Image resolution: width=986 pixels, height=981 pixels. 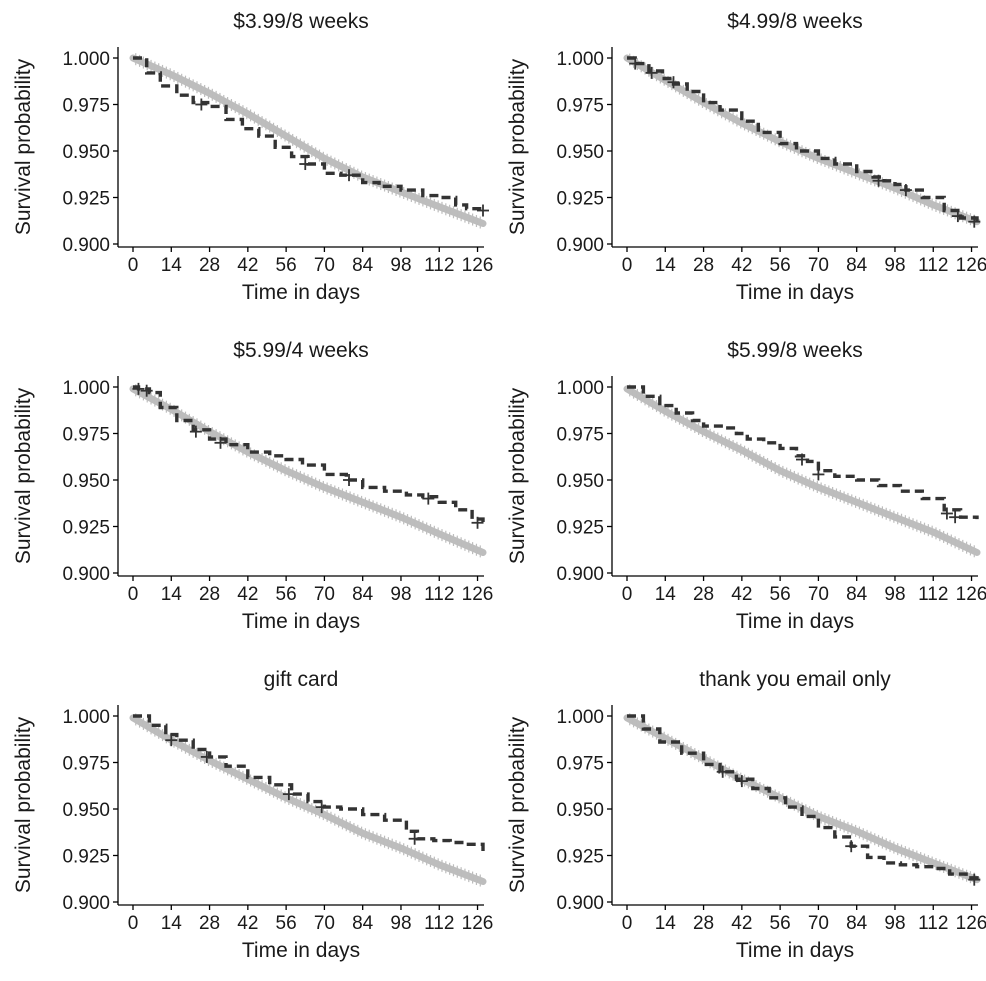 What do you see at coordinates (301, 950) in the screenshot?
I see `x-axis-label: Time in days` at bounding box center [301, 950].